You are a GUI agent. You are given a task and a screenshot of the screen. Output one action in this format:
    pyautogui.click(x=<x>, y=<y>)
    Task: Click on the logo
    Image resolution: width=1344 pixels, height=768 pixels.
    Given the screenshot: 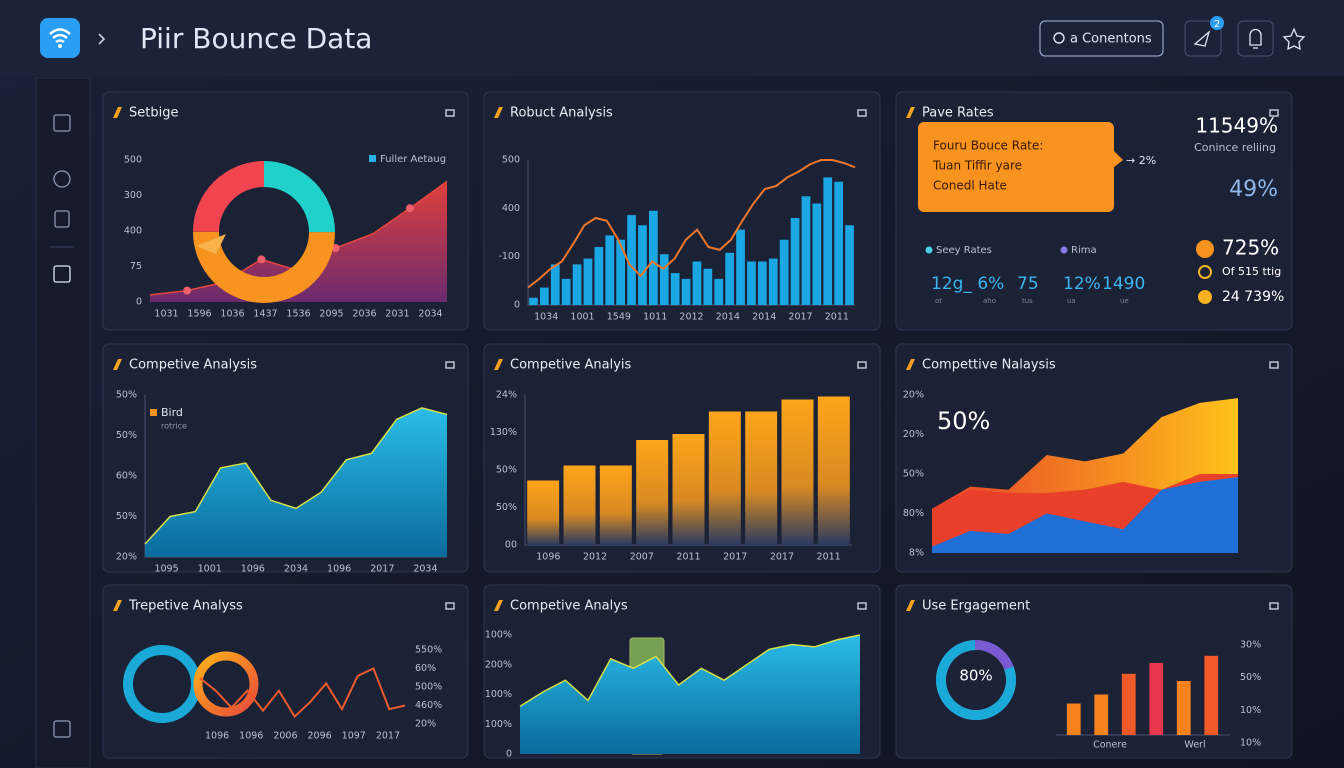 What is the action you would take?
    pyautogui.click(x=60, y=38)
    